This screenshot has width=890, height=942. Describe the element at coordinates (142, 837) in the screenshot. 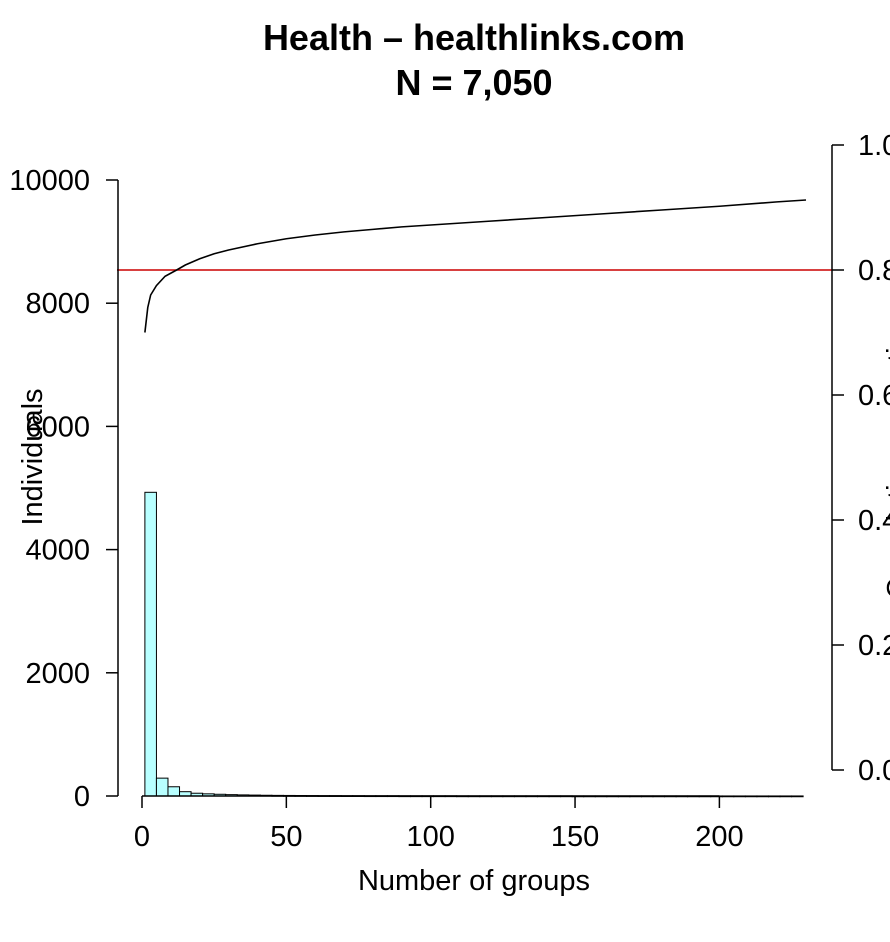

I see `x-tick-label: 0` at that location.